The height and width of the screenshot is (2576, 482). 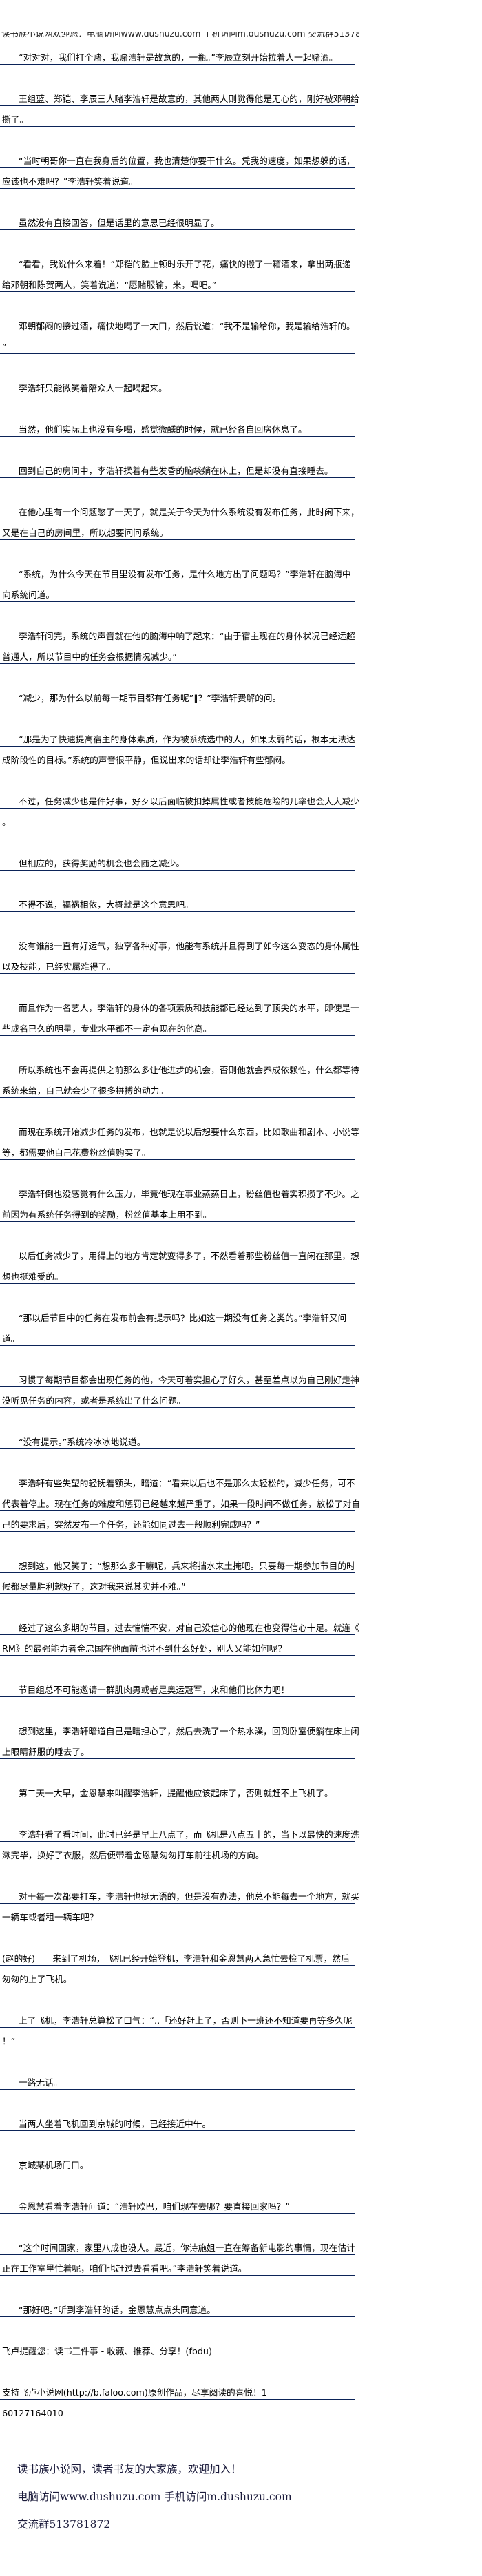 What do you see at coordinates (180, 1129) in the screenshot?
I see `text-line: 而现在系统开始减少任务的发布，也就是说以后想要什么东西，比如歌曲和剧本、小说等` at bounding box center [180, 1129].